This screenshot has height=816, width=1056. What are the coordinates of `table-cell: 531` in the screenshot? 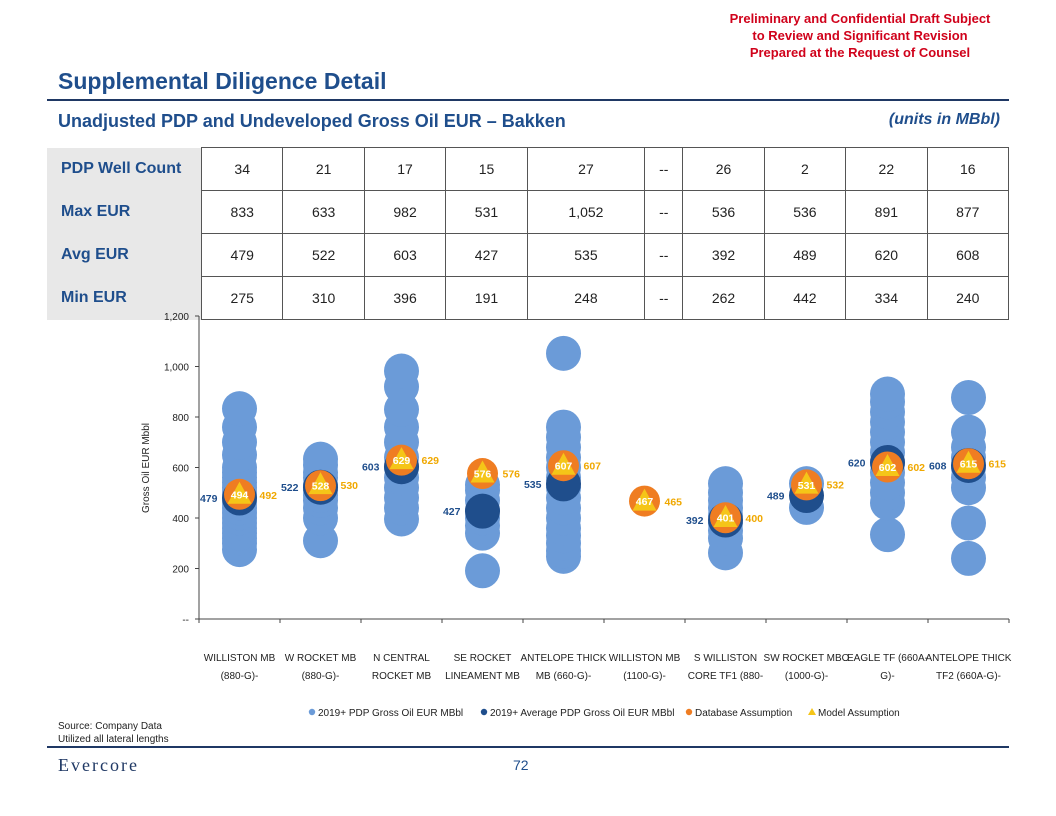 It's located at (486, 212).